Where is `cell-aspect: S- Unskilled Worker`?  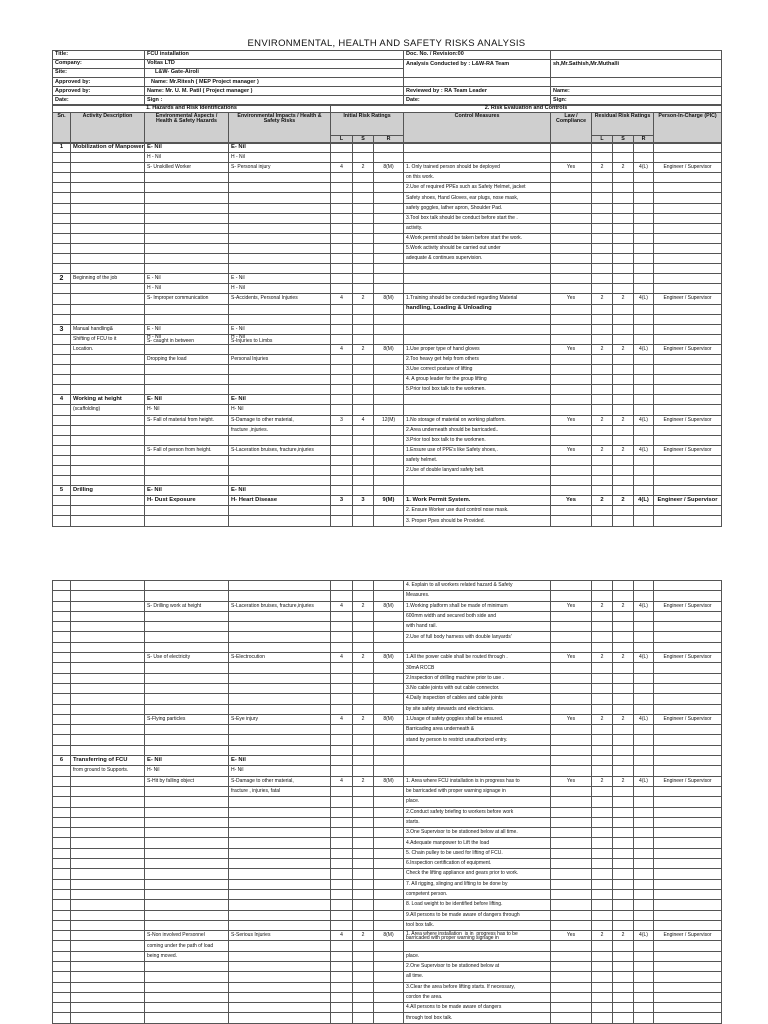 cell-aspect: S- Unskilled Worker is located at coordinates (186, 168).